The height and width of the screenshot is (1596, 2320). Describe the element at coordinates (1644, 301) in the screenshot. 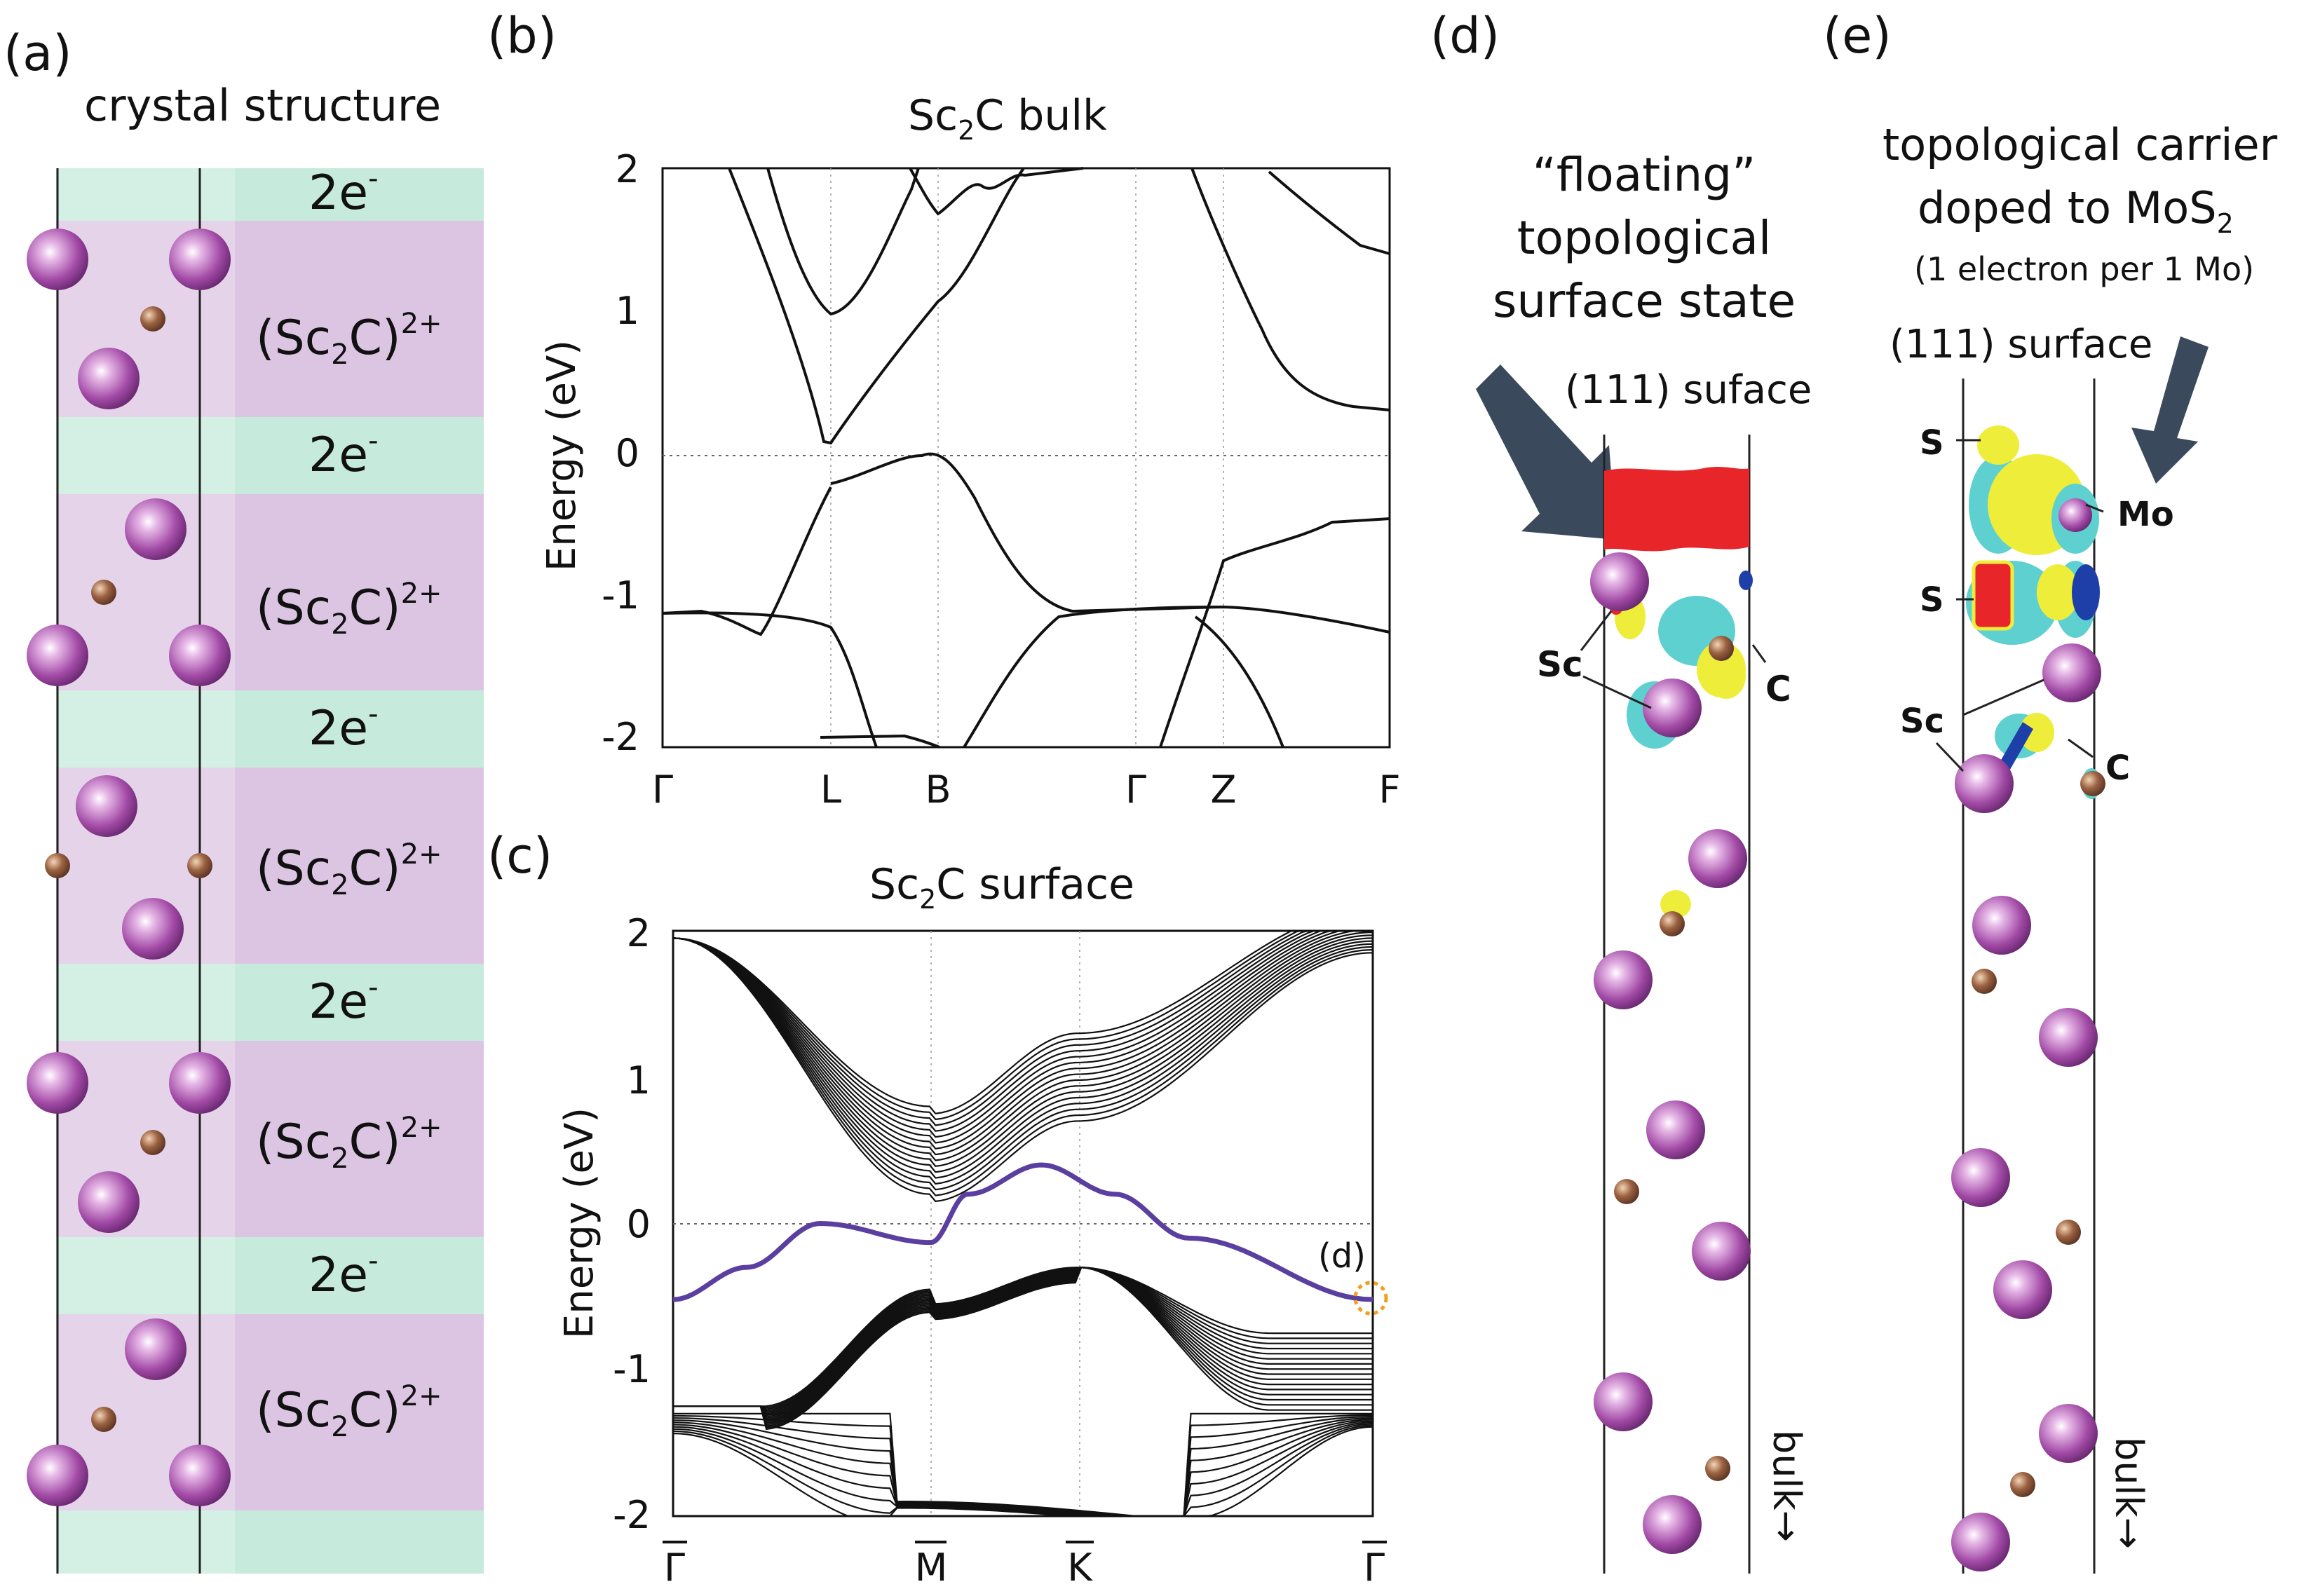

I see `title-line: surface state` at that location.